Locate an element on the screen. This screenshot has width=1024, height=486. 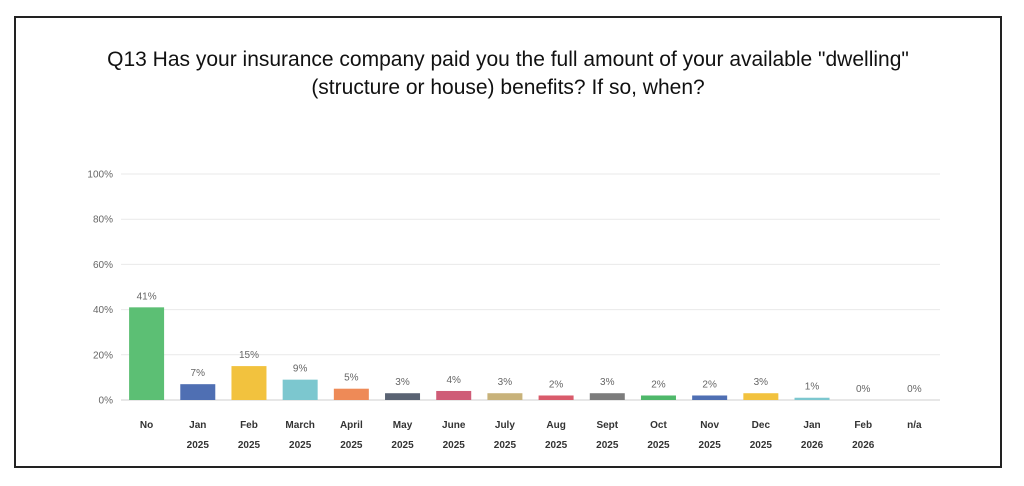
y-tick-label: 40% is located at coordinates (103, 310).